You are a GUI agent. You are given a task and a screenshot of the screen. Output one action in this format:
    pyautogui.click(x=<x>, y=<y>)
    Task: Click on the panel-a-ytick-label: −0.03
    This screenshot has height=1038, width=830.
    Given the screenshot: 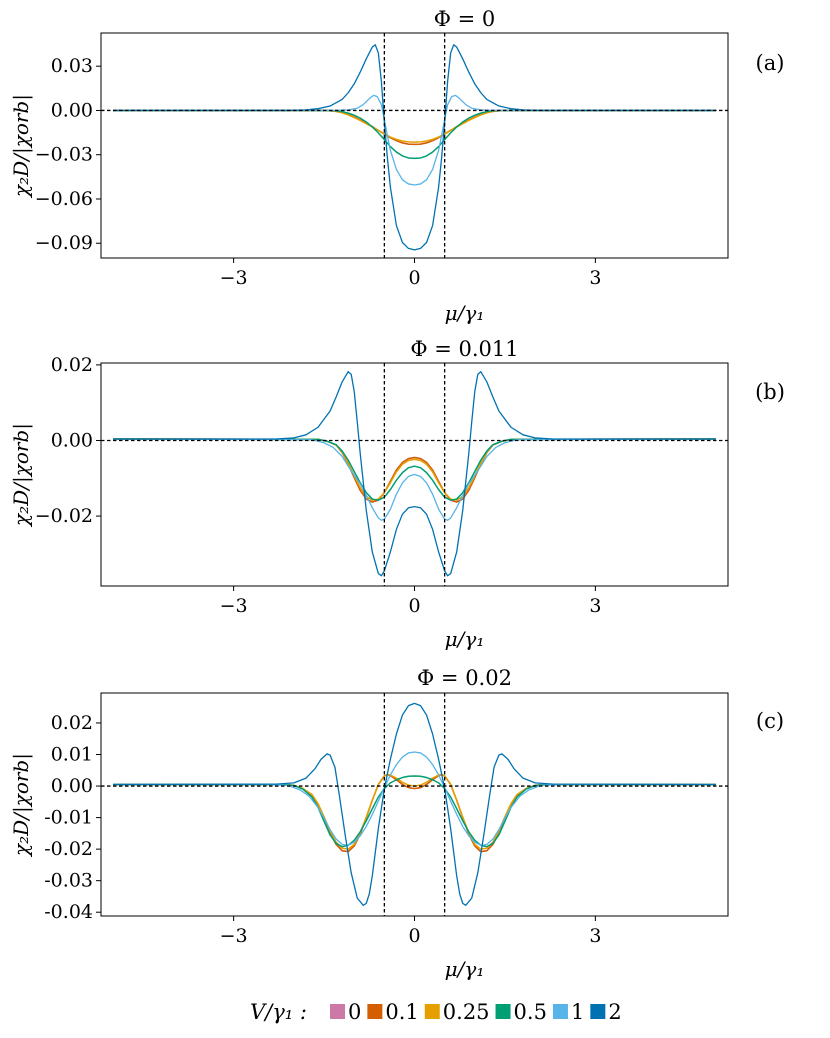 What is the action you would take?
    pyautogui.click(x=64, y=155)
    